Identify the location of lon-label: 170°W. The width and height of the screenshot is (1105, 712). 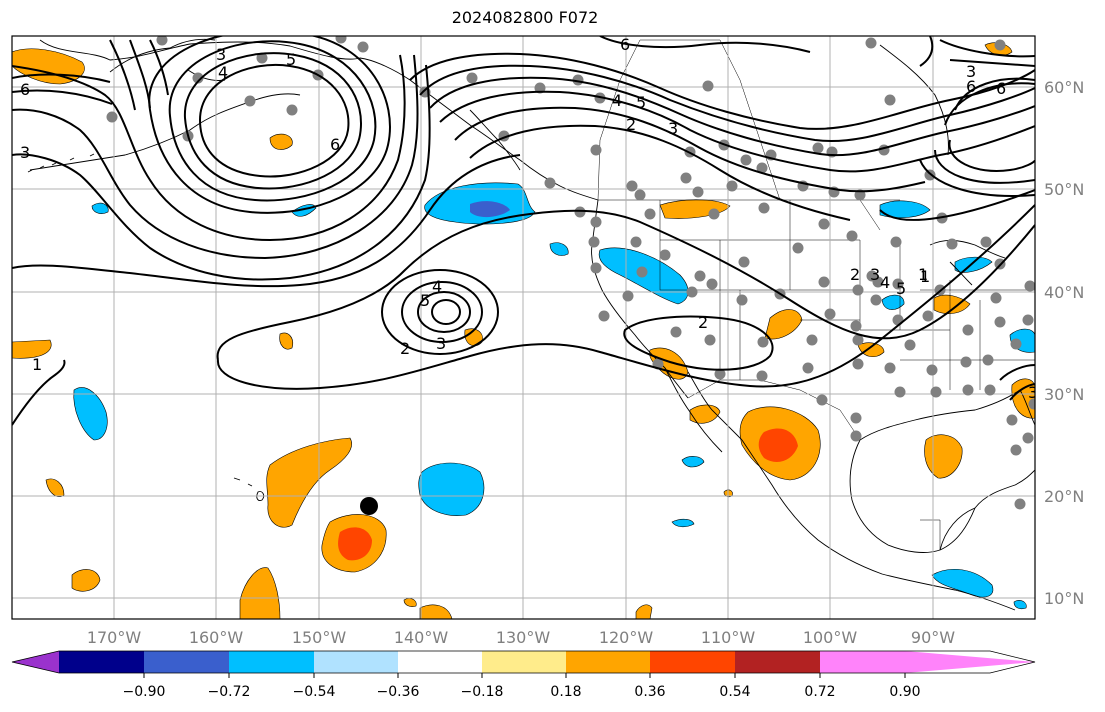
(114, 637).